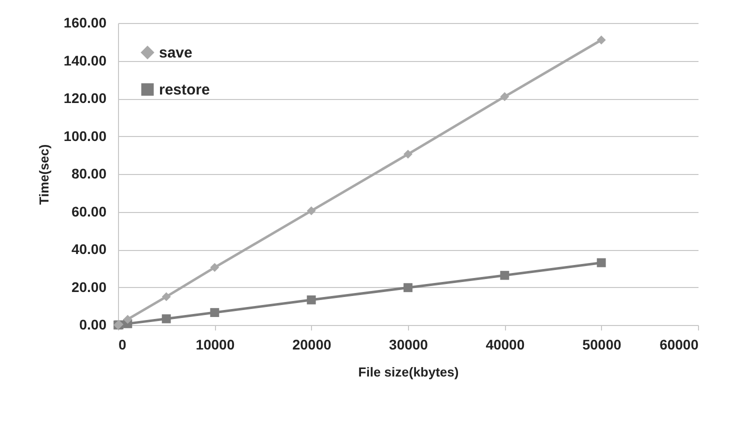  Describe the element at coordinates (85, 98) in the screenshot. I see `y-tick-label: 120.00` at that location.